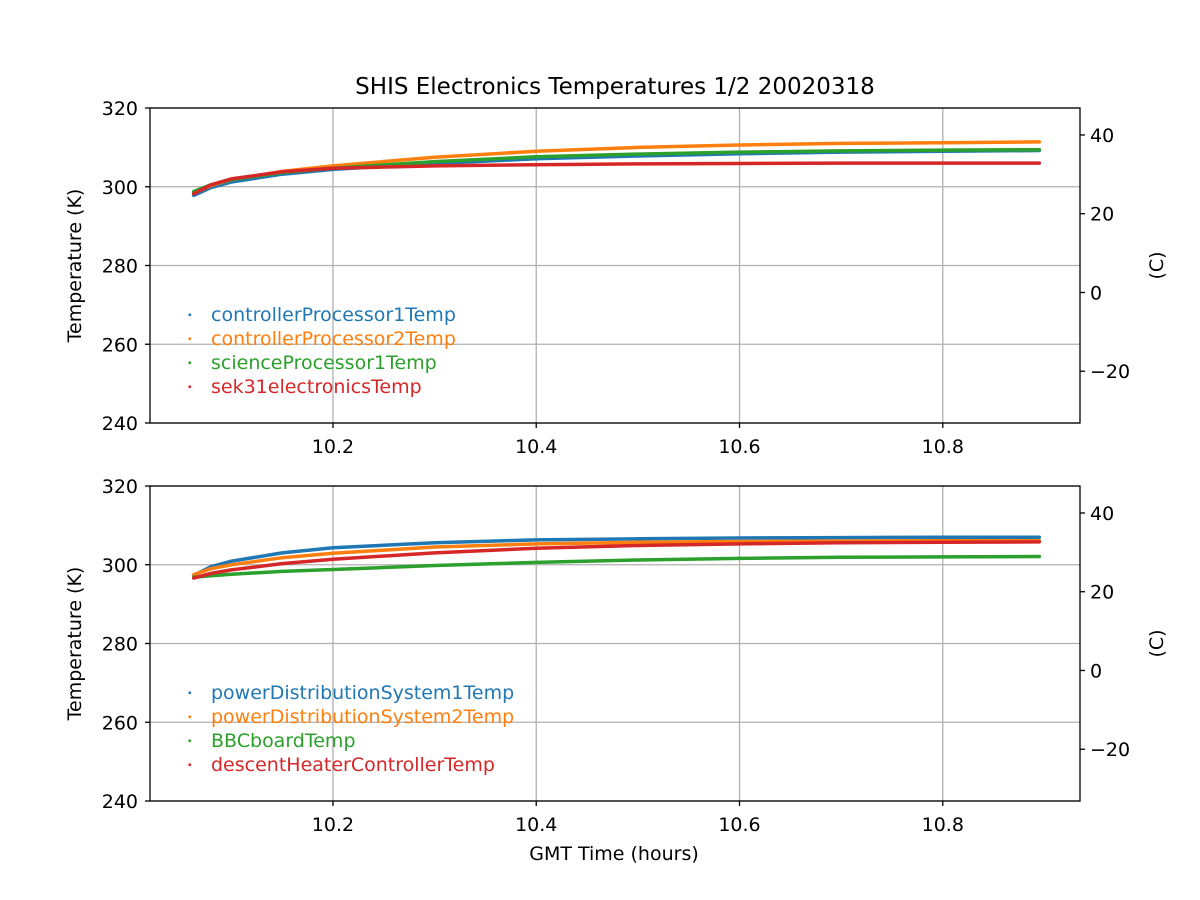 The width and height of the screenshot is (1200, 900). I want to click on series-BBCboardTemp, so click(616, 567).